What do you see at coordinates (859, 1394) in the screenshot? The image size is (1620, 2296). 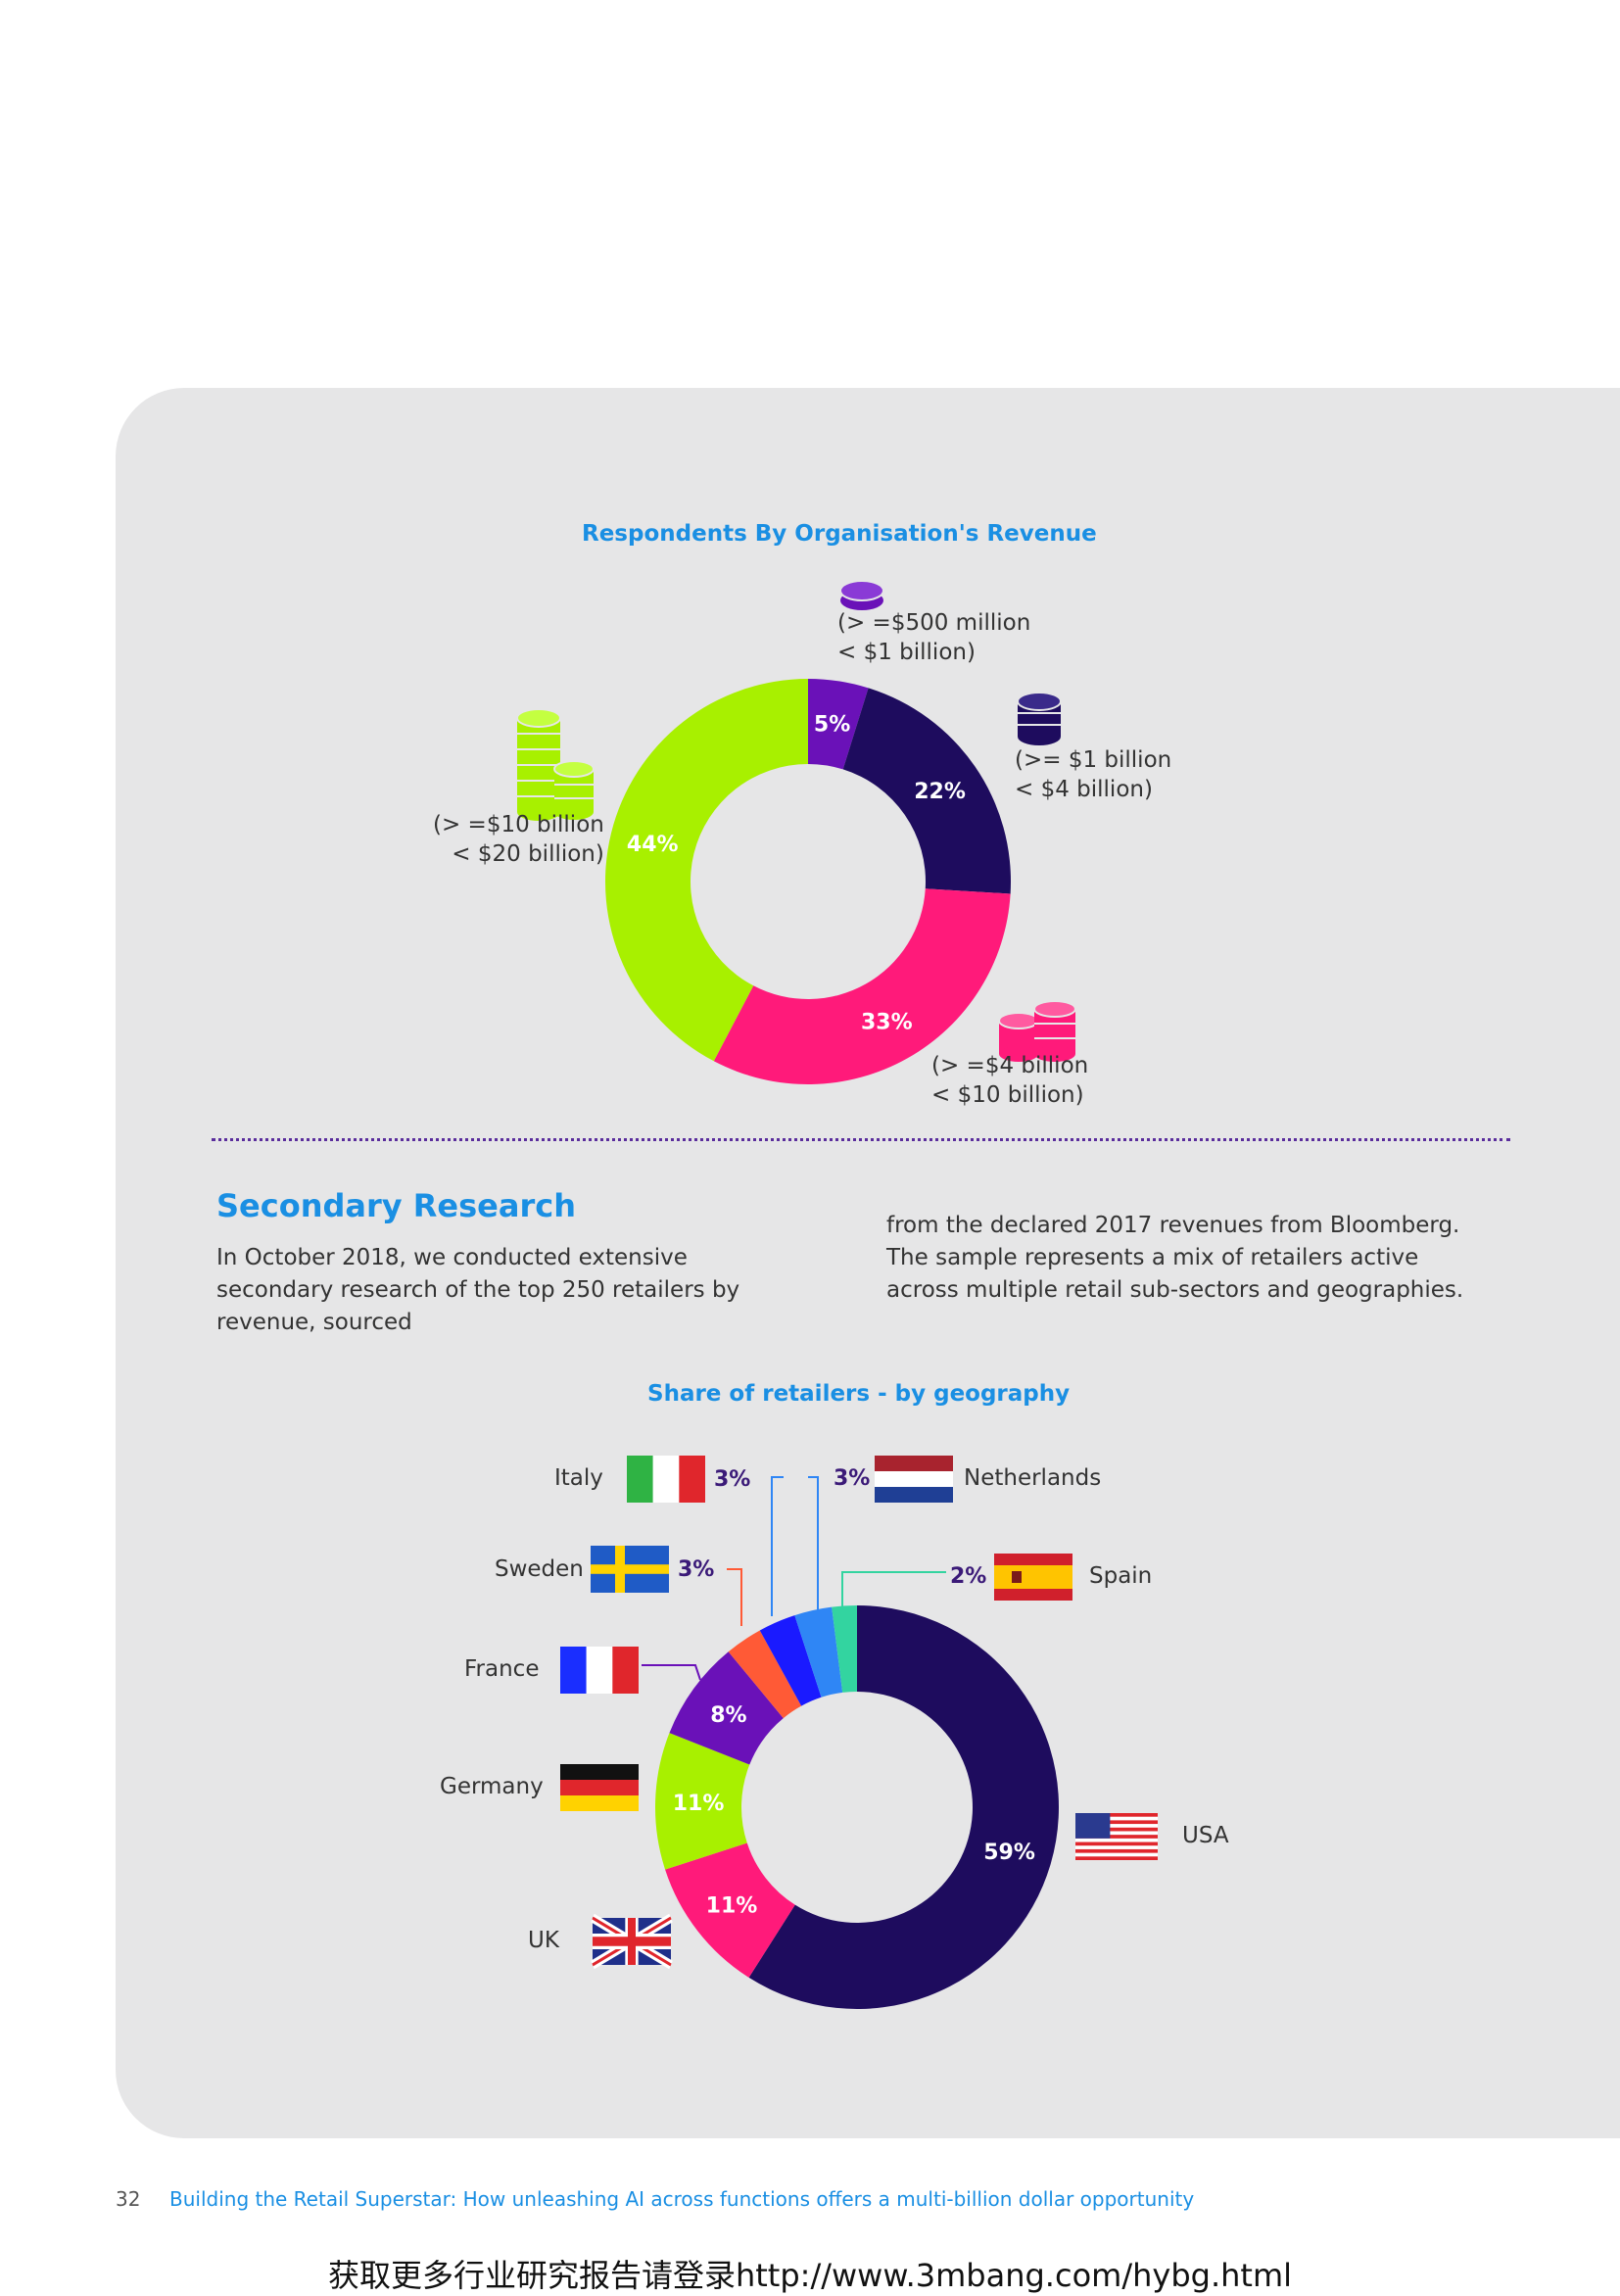 I see `geo-chart-title: Share of retailers - by geography` at bounding box center [859, 1394].